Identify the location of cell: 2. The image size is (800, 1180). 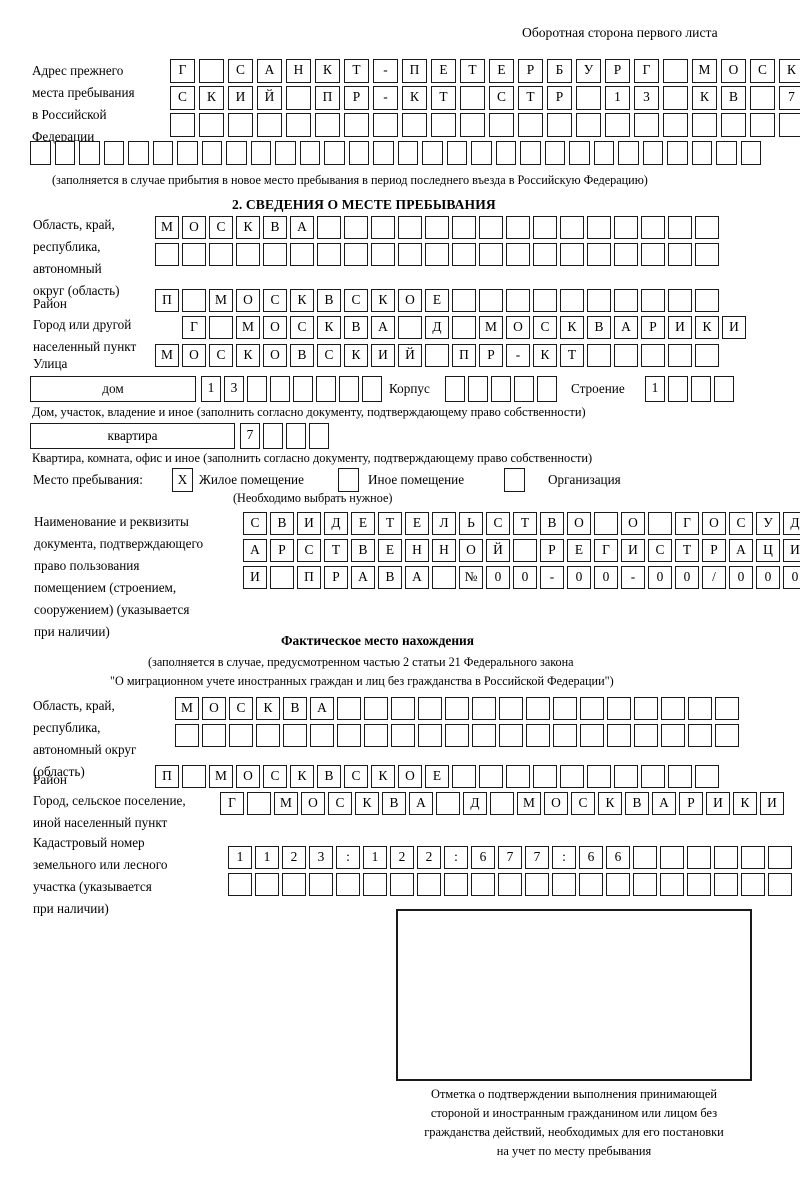
(294, 857).